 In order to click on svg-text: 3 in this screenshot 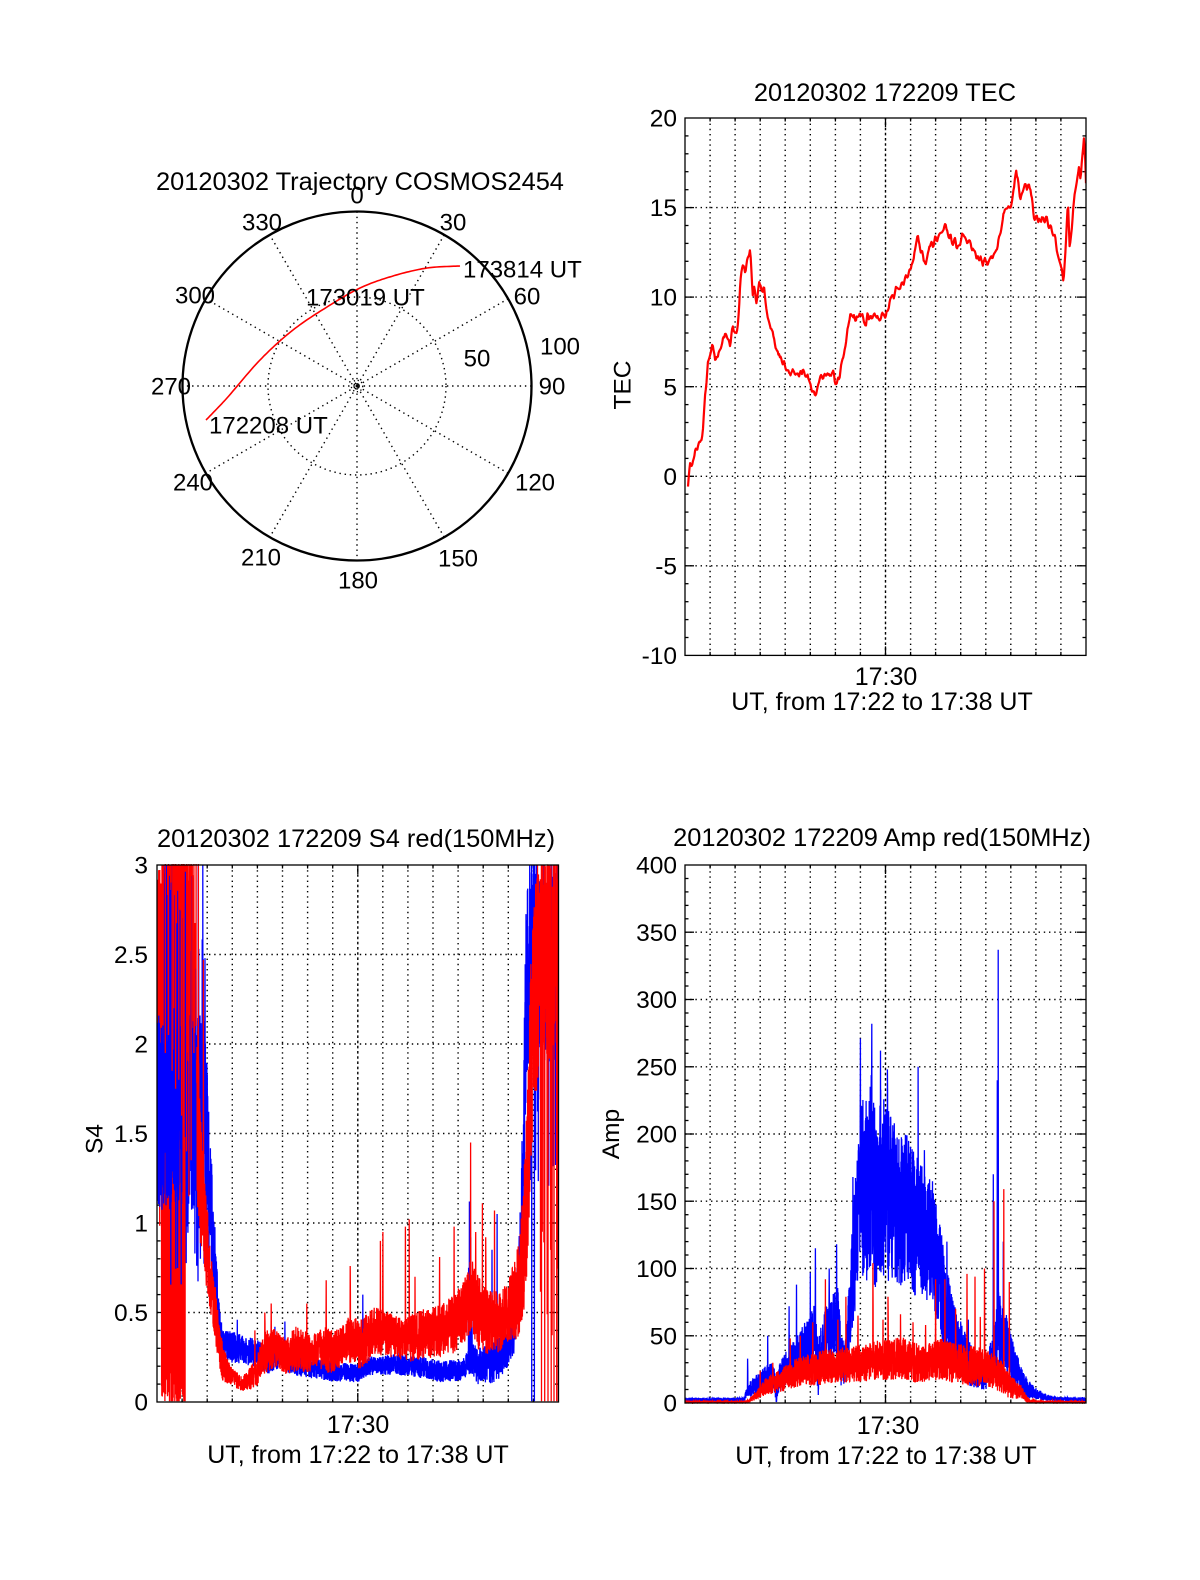, I will do `click(141, 866)`.